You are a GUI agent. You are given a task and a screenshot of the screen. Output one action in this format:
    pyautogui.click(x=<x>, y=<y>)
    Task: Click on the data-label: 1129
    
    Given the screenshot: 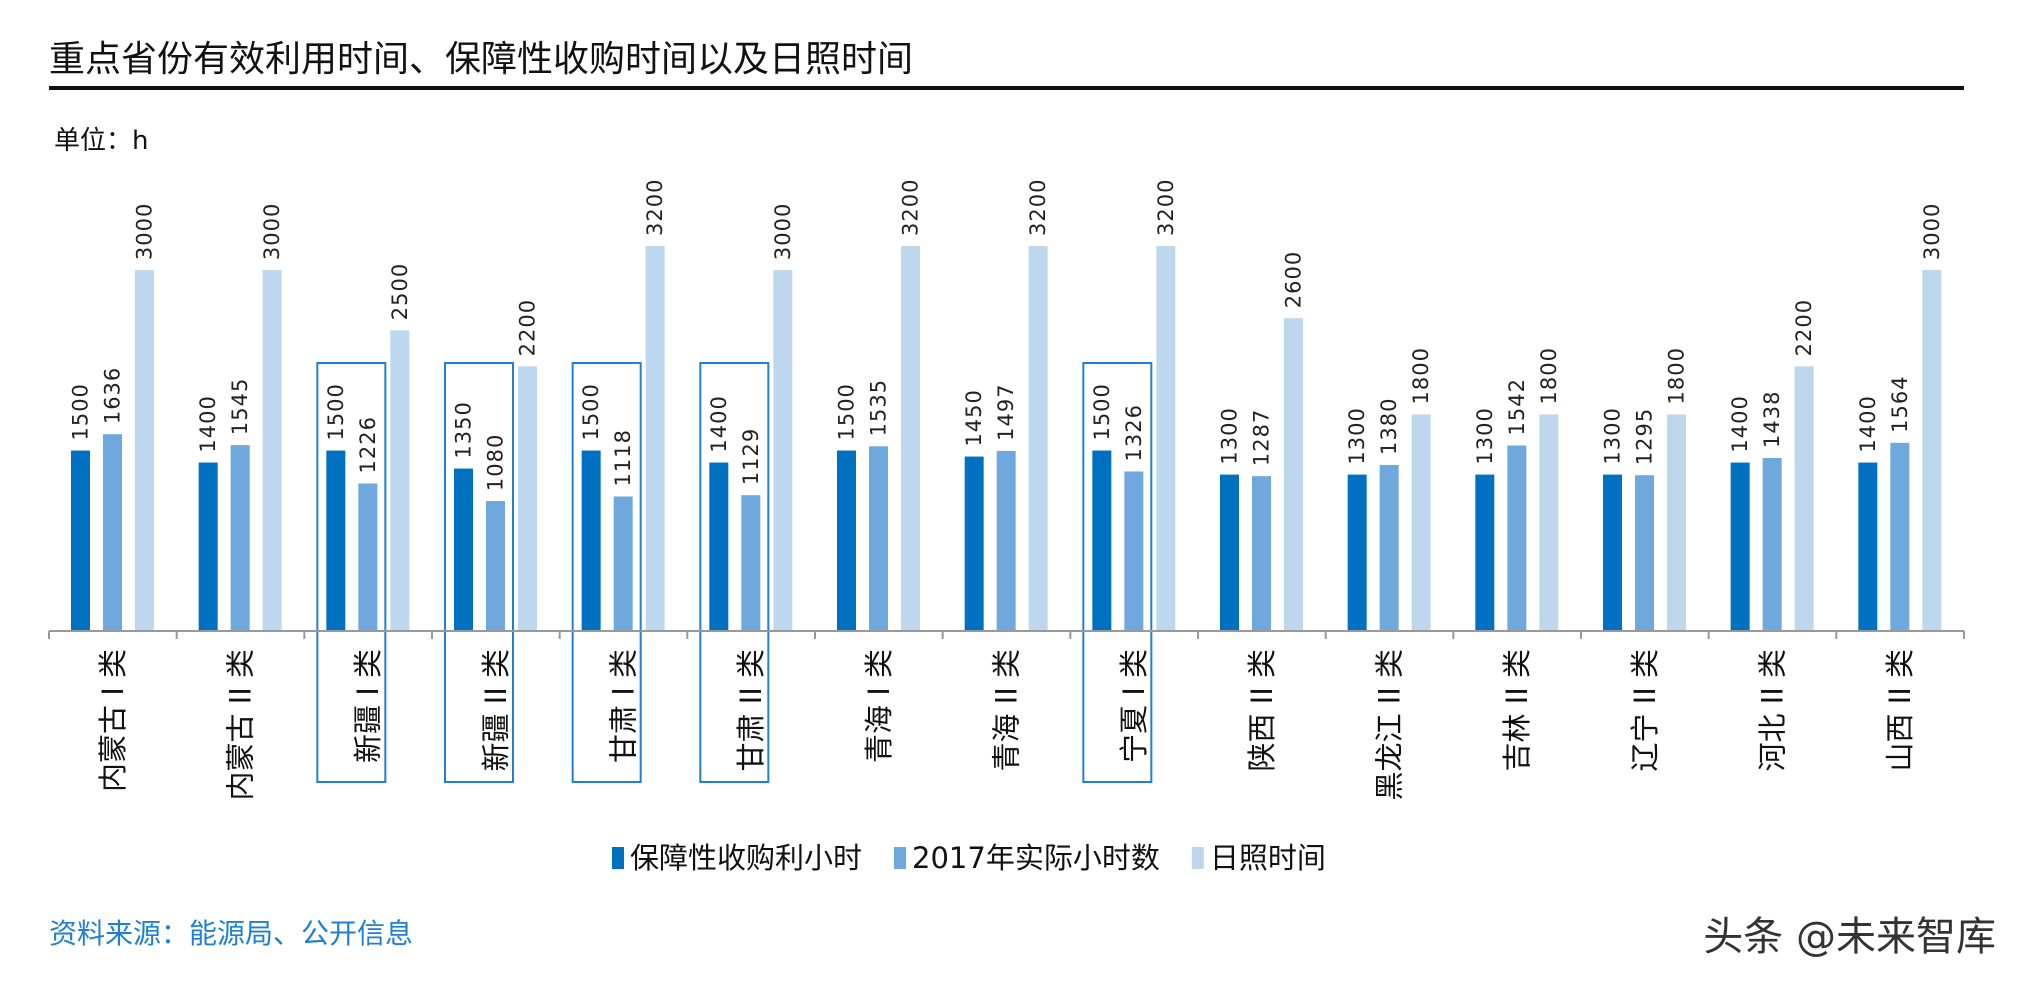 What is the action you would take?
    pyautogui.click(x=751, y=456)
    